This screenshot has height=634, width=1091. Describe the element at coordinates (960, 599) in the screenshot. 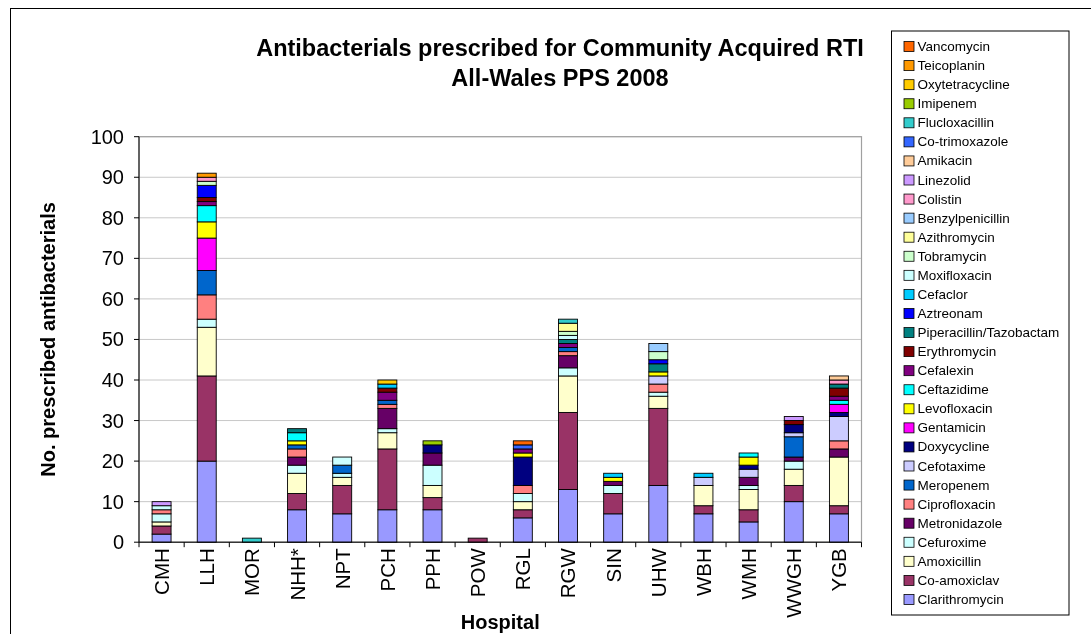

I see `legend-label: Clarithromycin` at that location.